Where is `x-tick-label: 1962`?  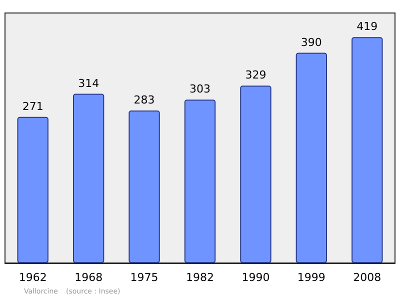
x-tick-label: 1962 is located at coordinates (32, 277).